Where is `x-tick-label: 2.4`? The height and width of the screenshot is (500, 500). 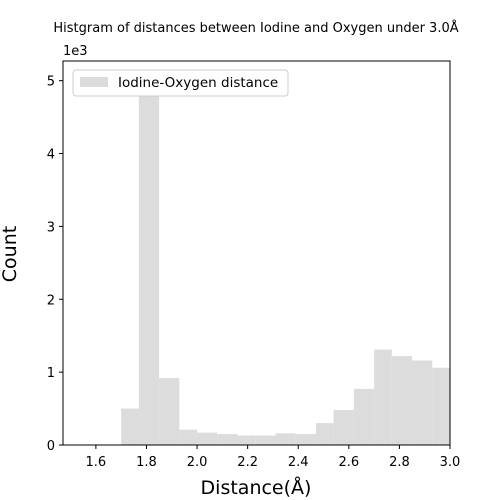
x-tick-label: 2.4 is located at coordinates (298, 462).